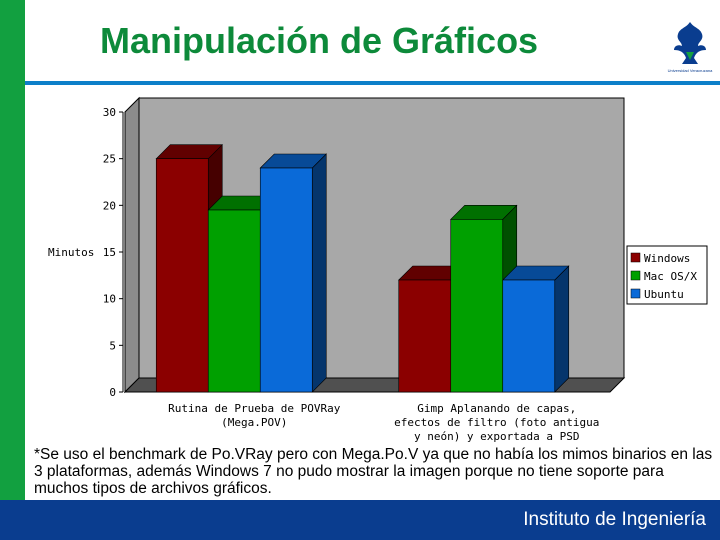 Image resolution: width=720 pixels, height=540 pixels. I want to click on chart-side-wall, so click(132, 245).